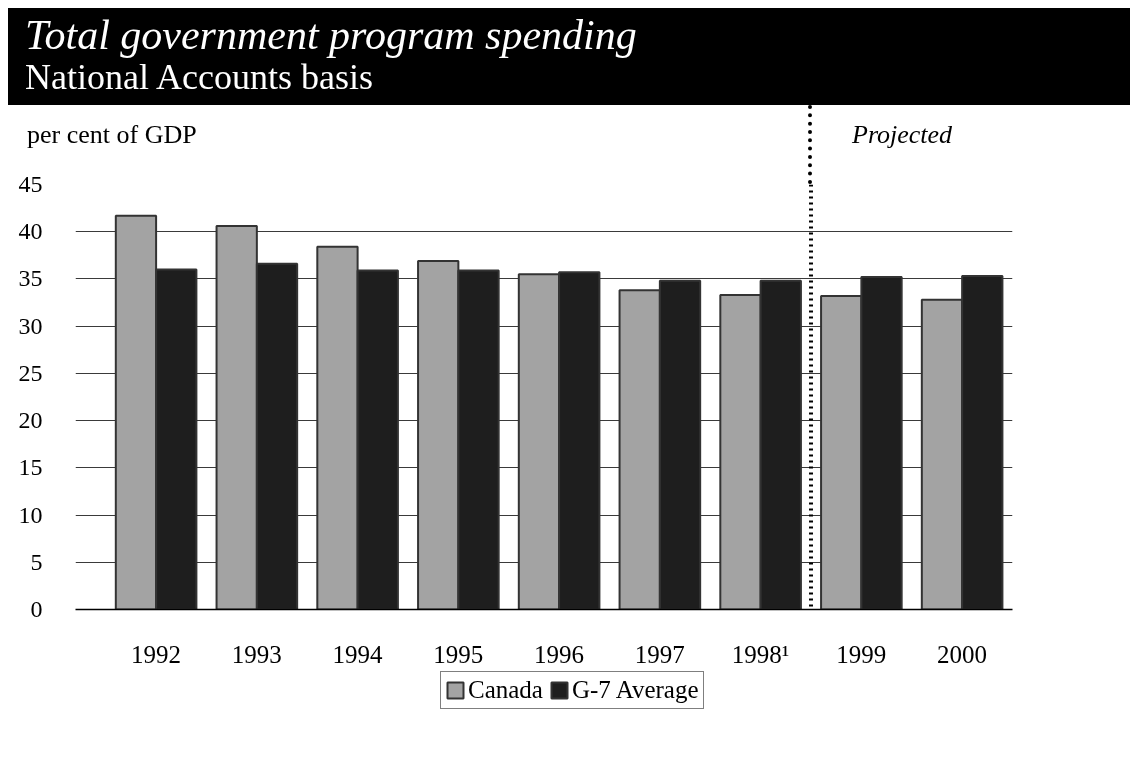 Image resolution: width=1130 pixels, height=765 pixels. Describe the element at coordinates (458, 654) in the screenshot. I see `x-tick-label: 1995` at that location.